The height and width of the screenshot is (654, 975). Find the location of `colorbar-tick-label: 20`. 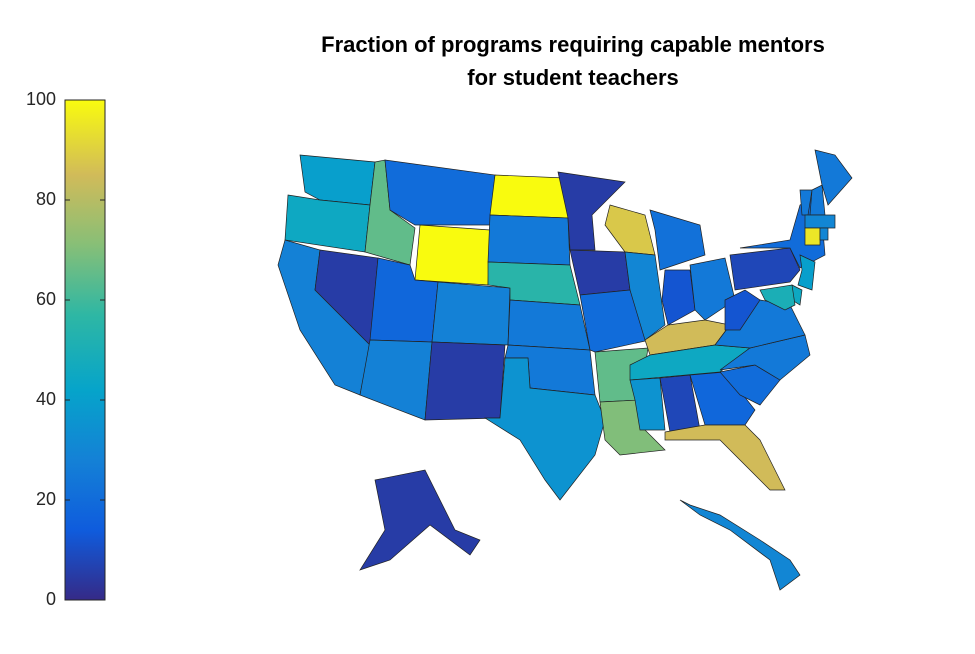

colorbar-tick-label: 20 is located at coordinates (46, 499).